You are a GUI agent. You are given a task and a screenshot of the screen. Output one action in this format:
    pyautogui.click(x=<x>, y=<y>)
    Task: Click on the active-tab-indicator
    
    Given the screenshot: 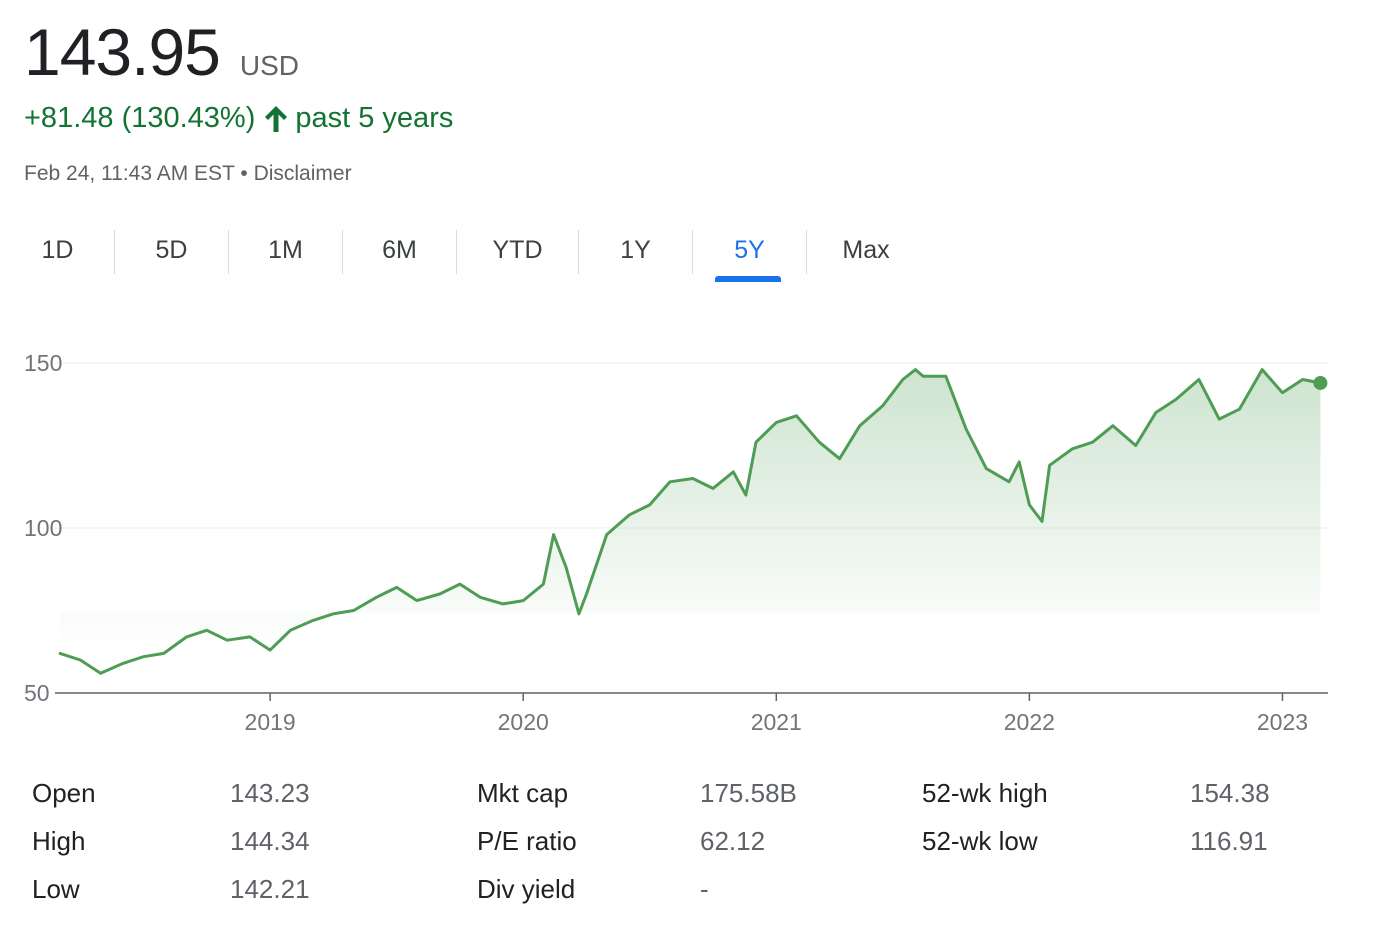 What is the action you would take?
    pyautogui.click(x=748, y=279)
    